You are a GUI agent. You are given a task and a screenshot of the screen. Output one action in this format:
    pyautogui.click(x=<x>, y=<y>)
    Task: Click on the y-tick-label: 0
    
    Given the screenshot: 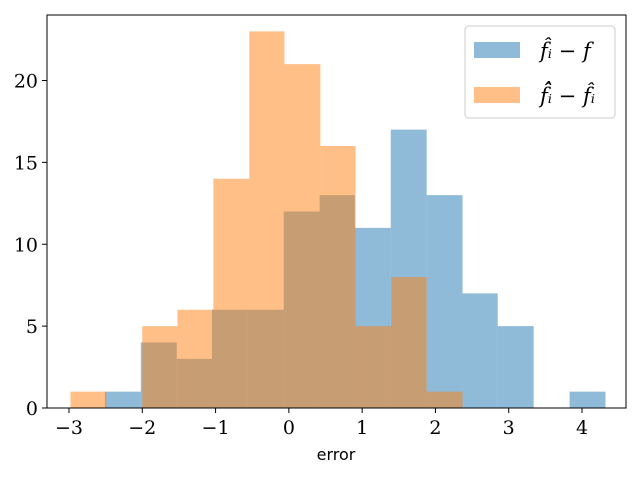 What is the action you would take?
    pyautogui.click(x=32, y=409)
    